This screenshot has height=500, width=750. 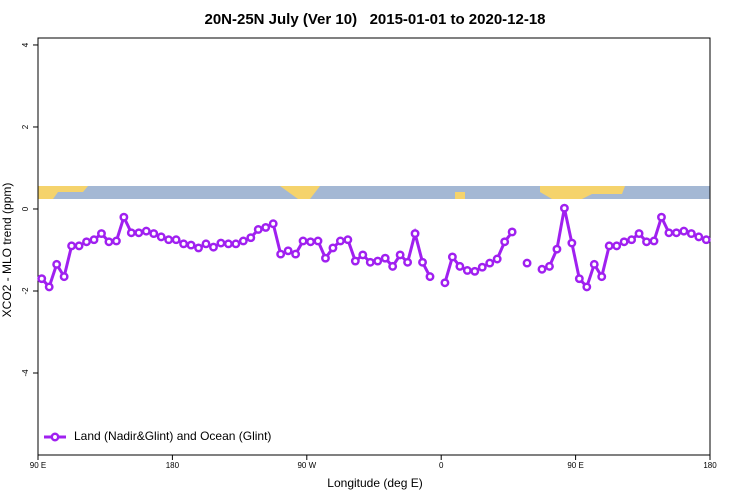 What do you see at coordinates (55, 437) in the screenshot?
I see `legend-marker` at bounding box center [55, 437].